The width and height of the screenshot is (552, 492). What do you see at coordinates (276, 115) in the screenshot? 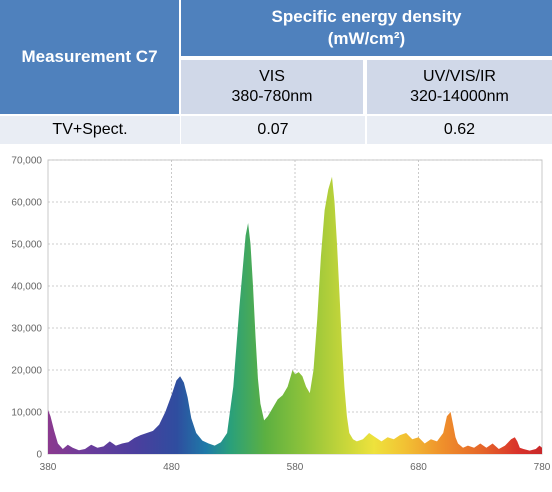
I see `table-divider` at bounding box center [276, 115].